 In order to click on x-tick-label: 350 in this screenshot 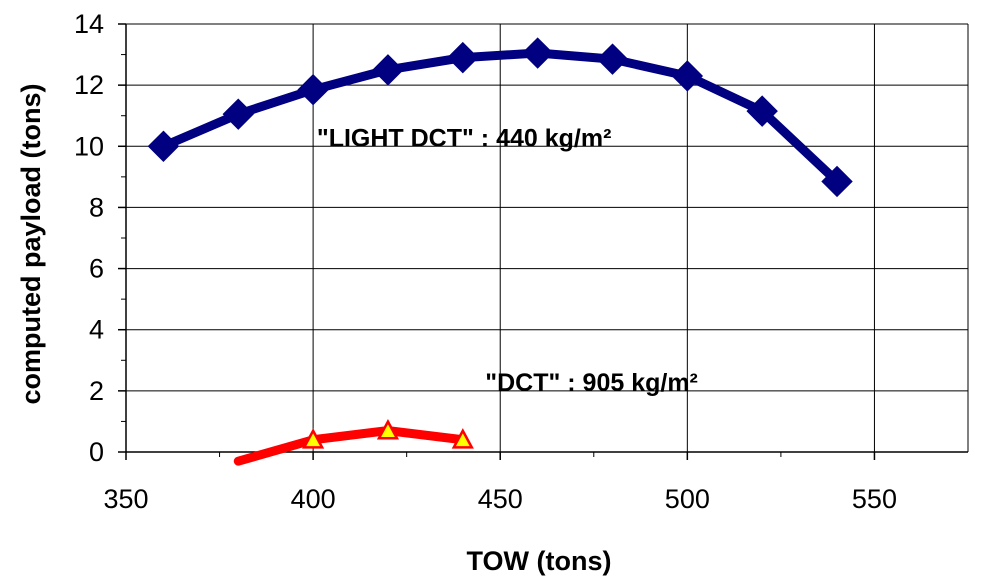, I will do `click(125, 499)`.